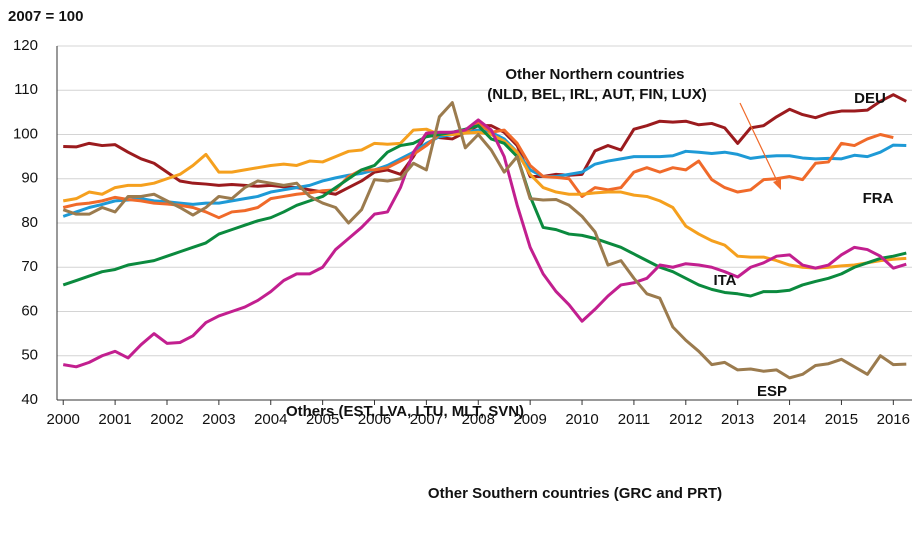  Describe the element at coordinates (759, 143) in the screenshot. I see `annotation-arrow` at that location.